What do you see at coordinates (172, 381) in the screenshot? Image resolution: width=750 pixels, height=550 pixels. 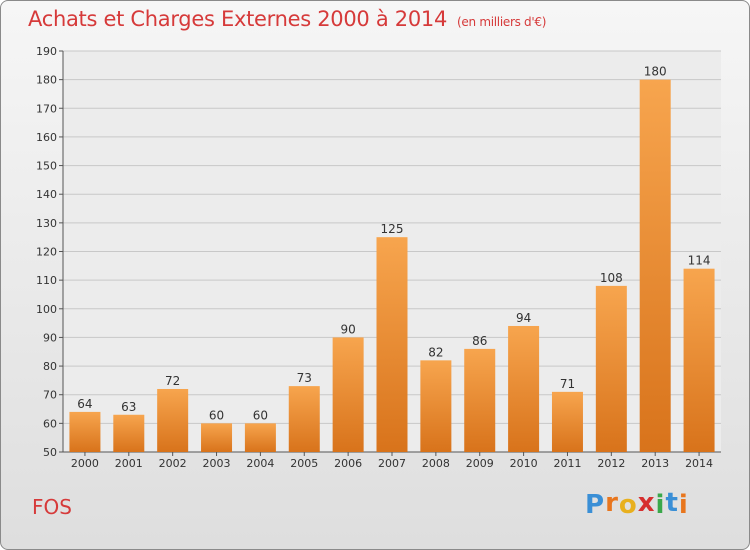 I see `bar-value-label: 72` at bounding box center [172, 381].